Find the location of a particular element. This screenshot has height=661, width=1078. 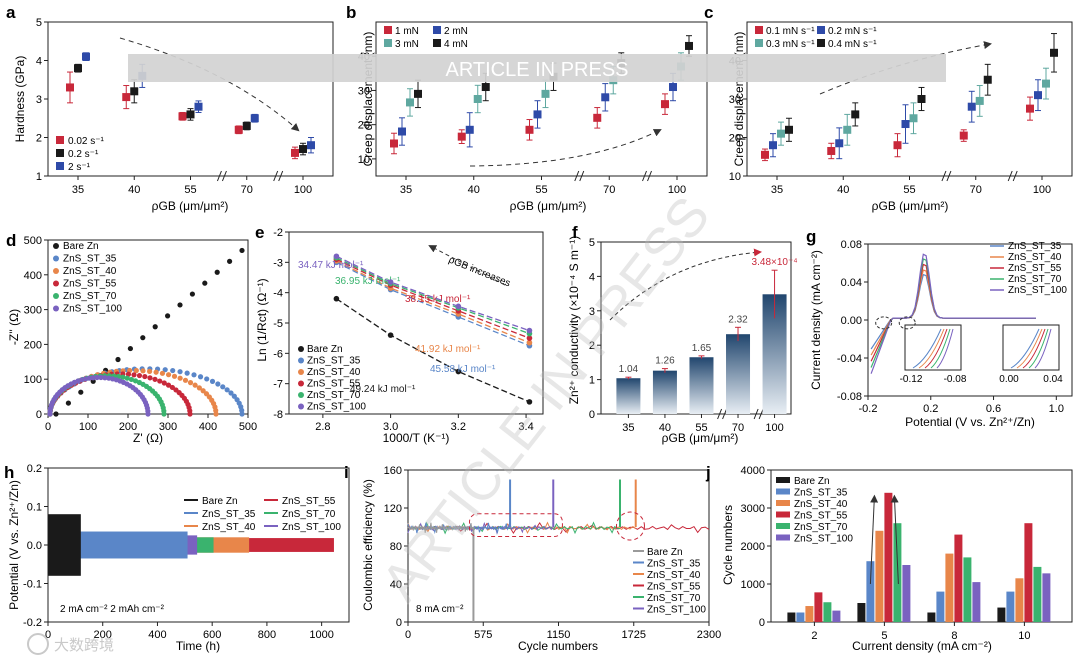

article-banner-text: ARTICLE IN PRESS is located at coordinates (536, 70).